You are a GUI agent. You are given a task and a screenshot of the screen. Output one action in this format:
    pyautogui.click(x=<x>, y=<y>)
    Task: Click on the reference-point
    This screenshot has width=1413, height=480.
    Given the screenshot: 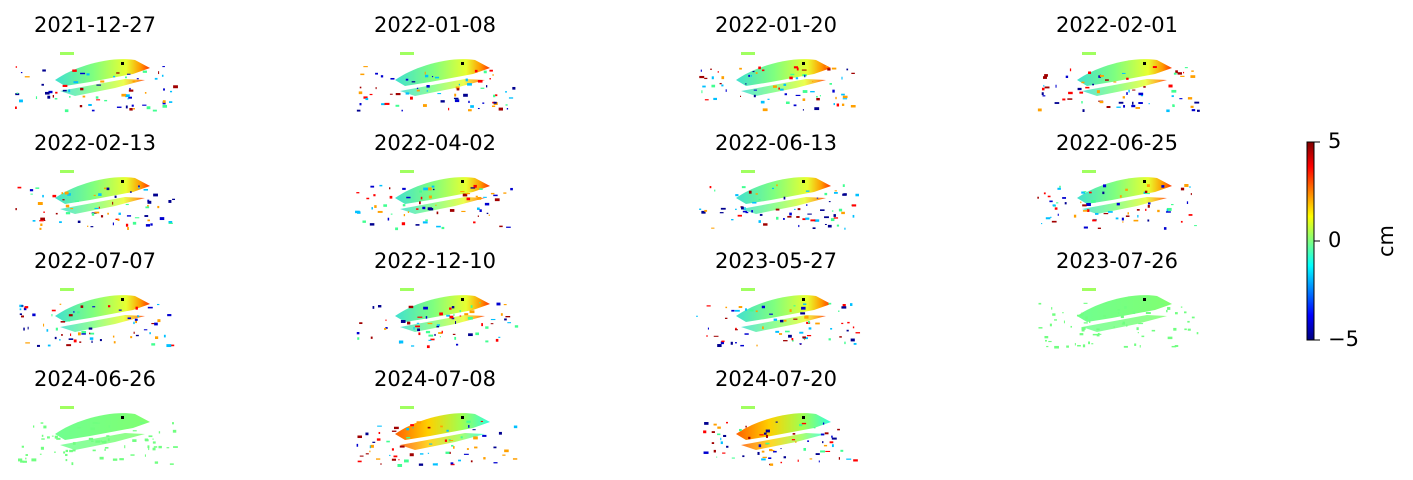 What is the action you would take?
    pyautogui.click(x=462, y=63)
    